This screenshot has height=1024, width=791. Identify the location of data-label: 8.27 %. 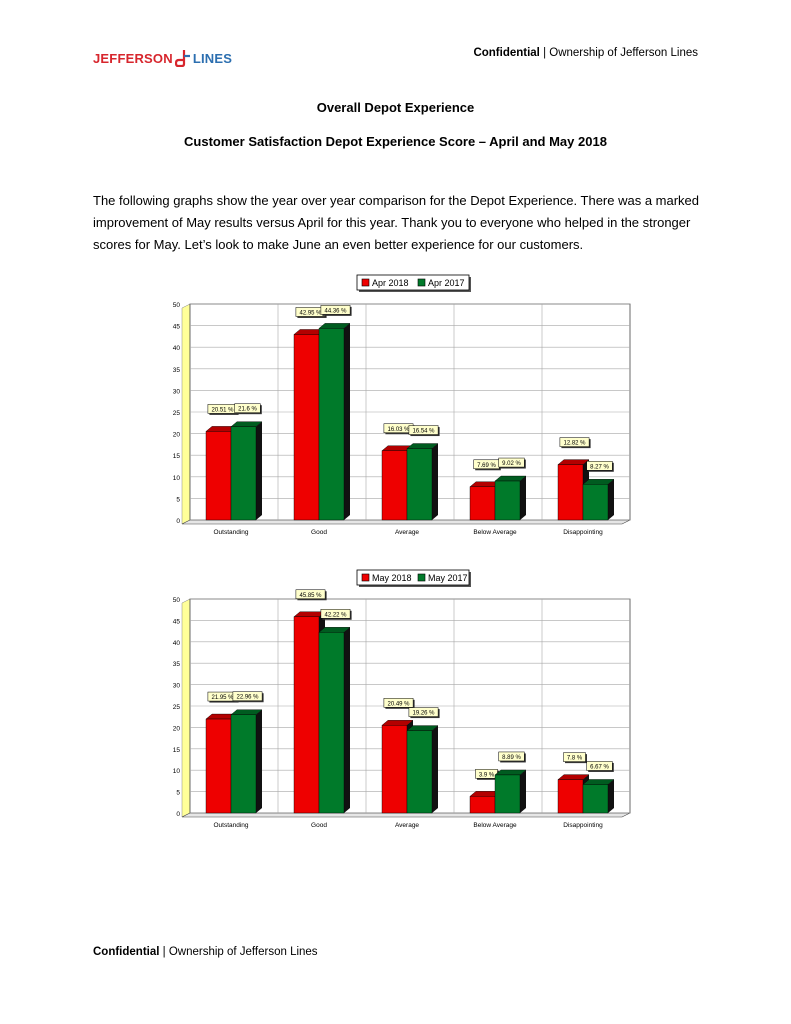
(599, 467).